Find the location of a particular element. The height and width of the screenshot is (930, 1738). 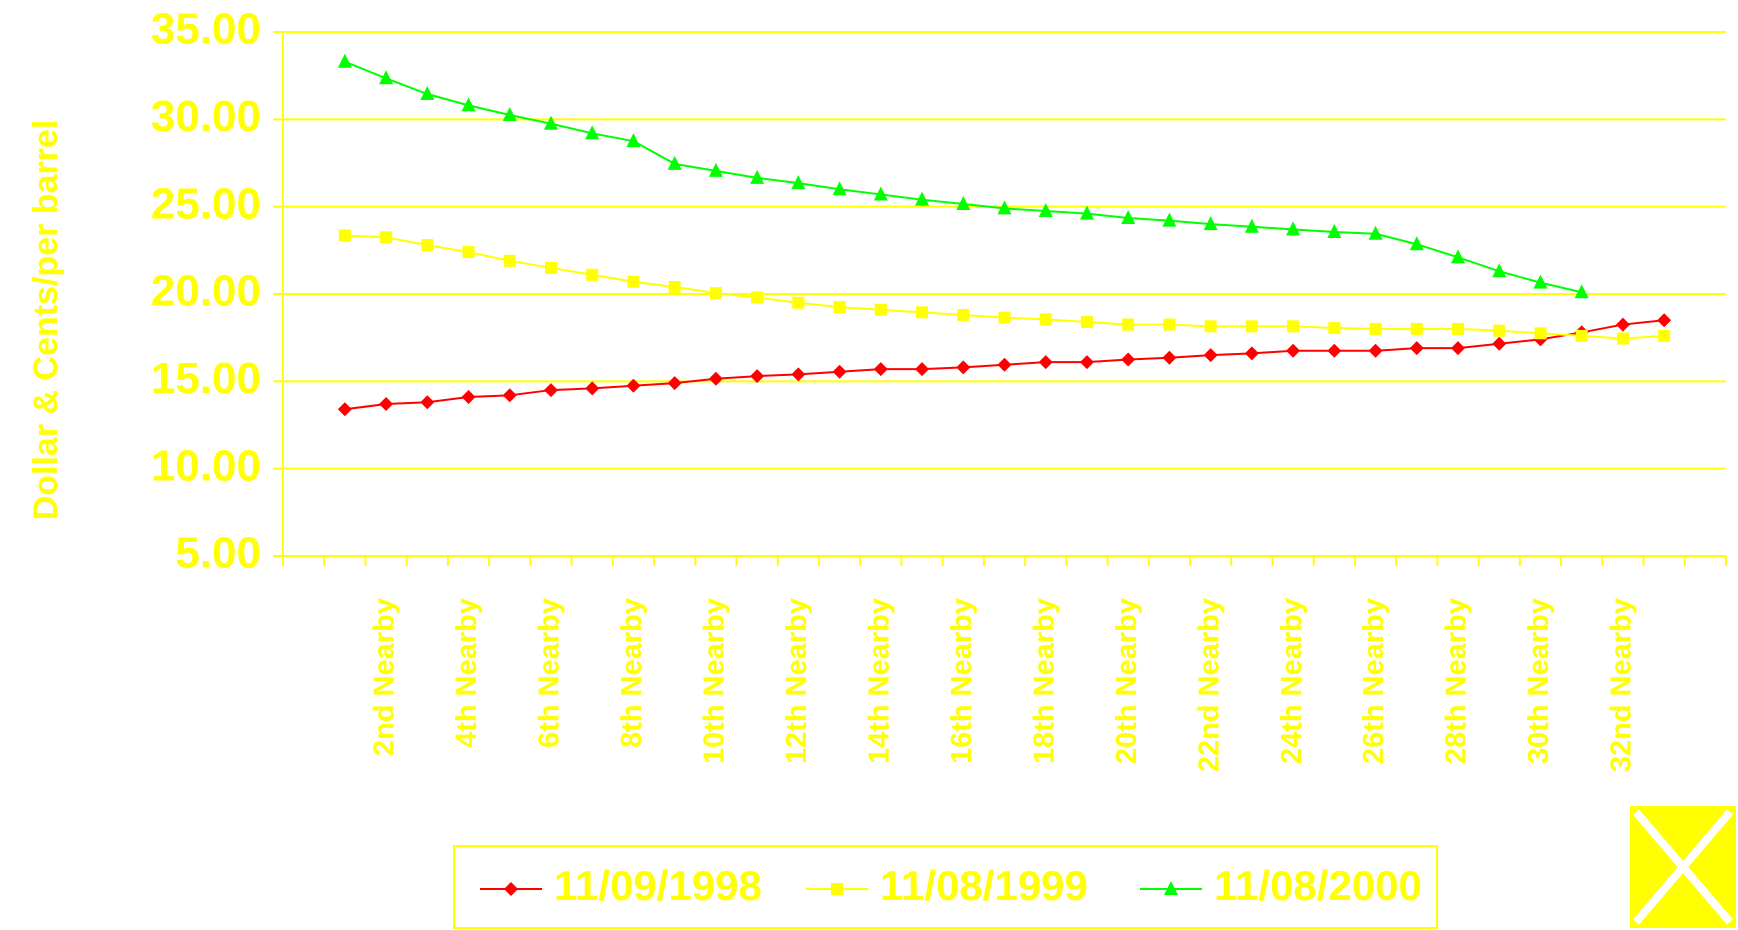

logo-stroke is located at coordinates (1683, 867).